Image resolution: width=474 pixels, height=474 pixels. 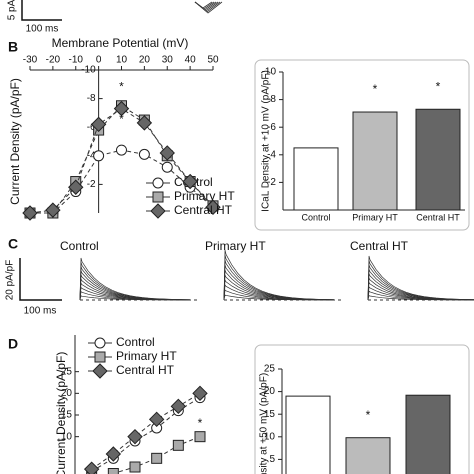 What do you see at coordinates (438, 217) in the screenshot?
I see `x-tick-label: Central HT` at bounding box center [438, 217].